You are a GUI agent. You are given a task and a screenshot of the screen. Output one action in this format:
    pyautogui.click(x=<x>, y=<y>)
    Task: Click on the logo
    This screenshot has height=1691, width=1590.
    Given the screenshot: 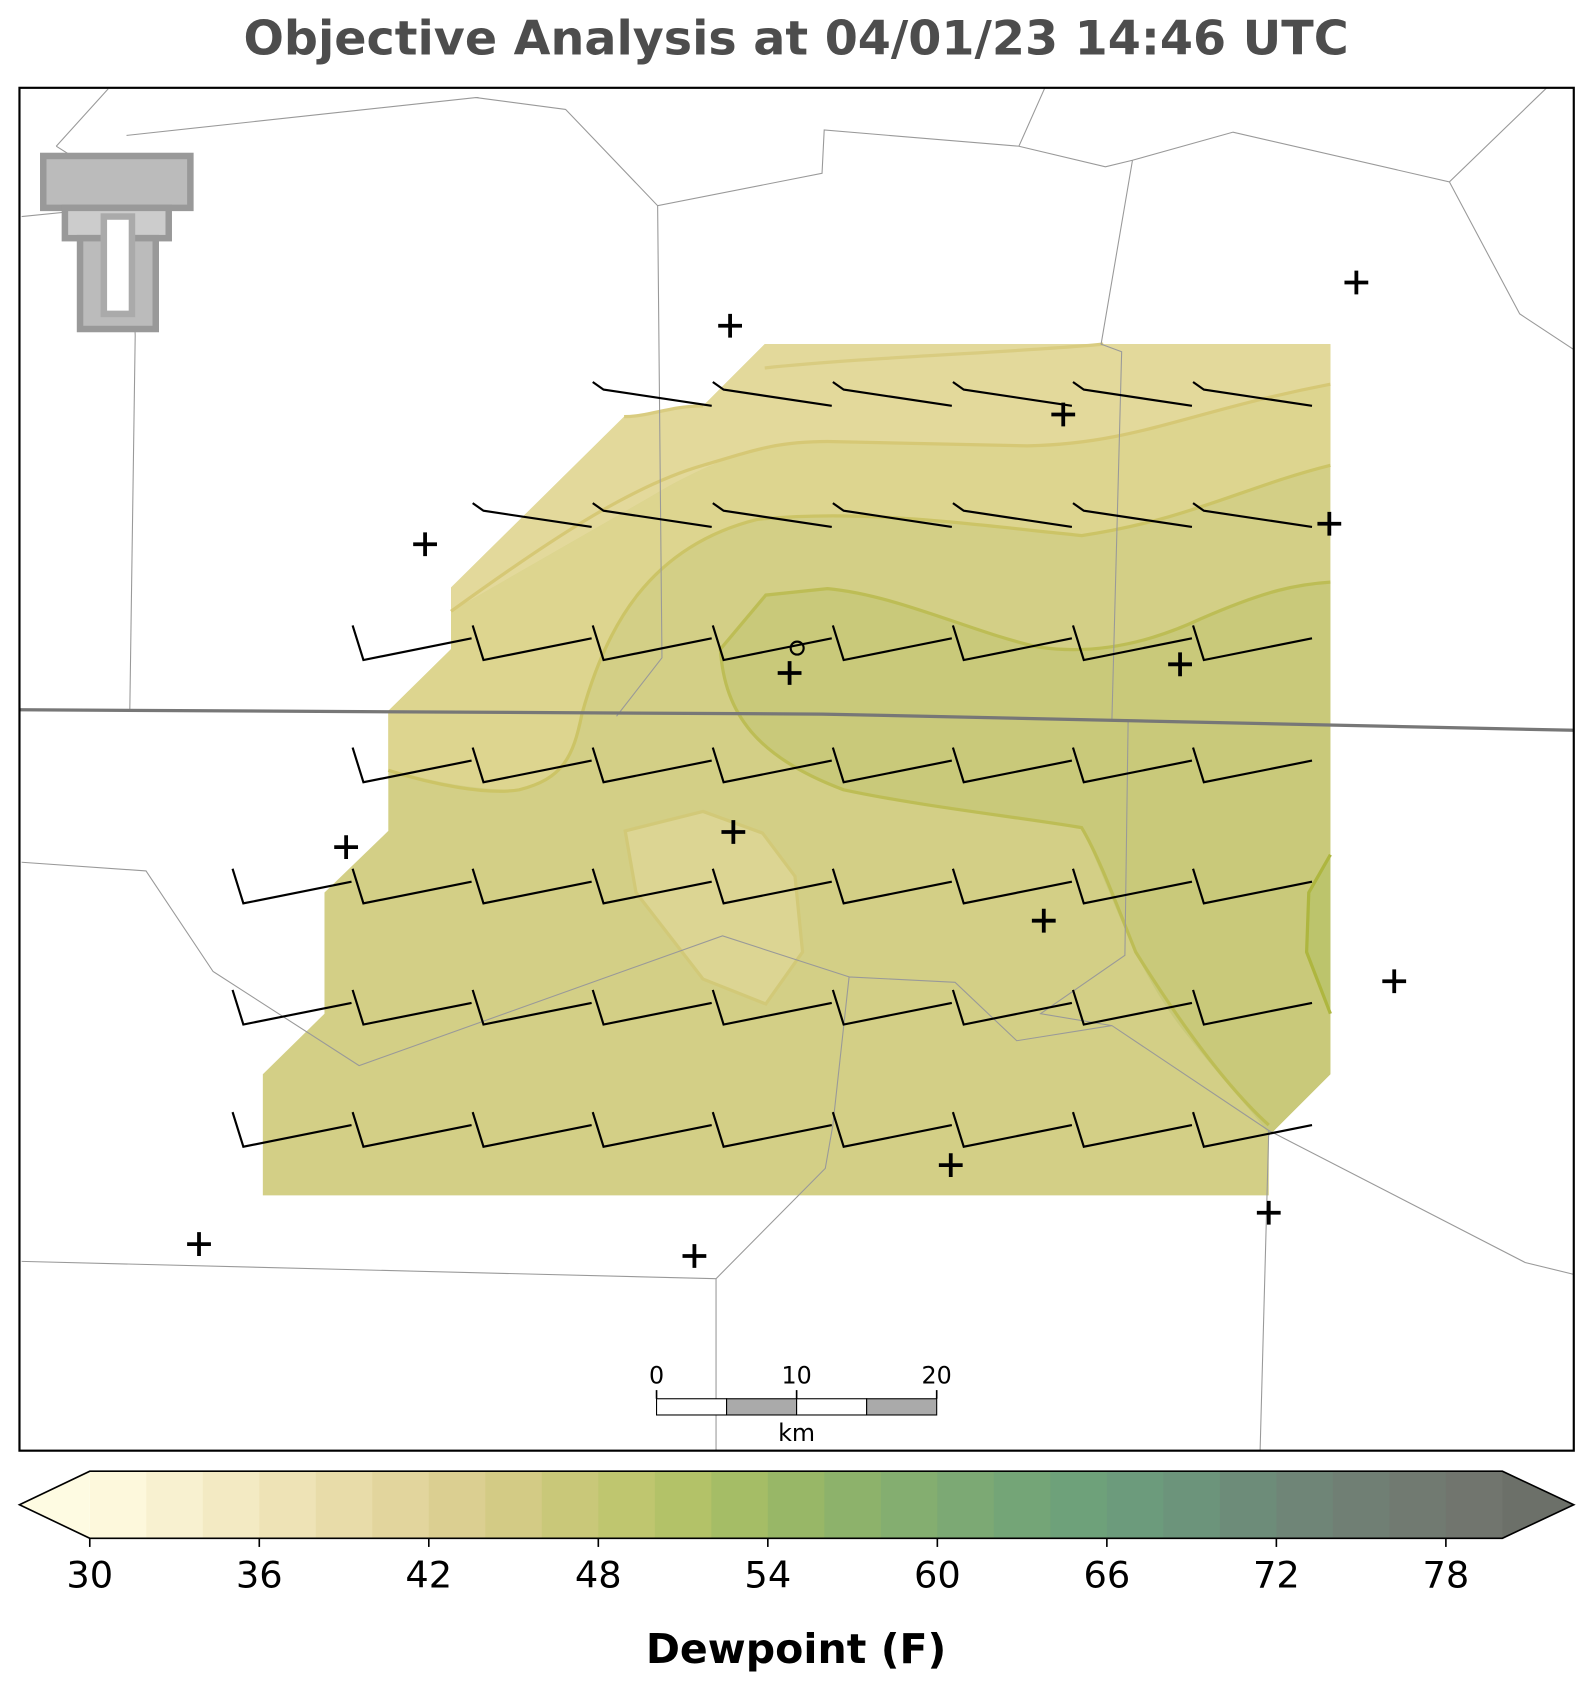 What is the action you would take?
    pyautogui.click(x=117, y=242)
    